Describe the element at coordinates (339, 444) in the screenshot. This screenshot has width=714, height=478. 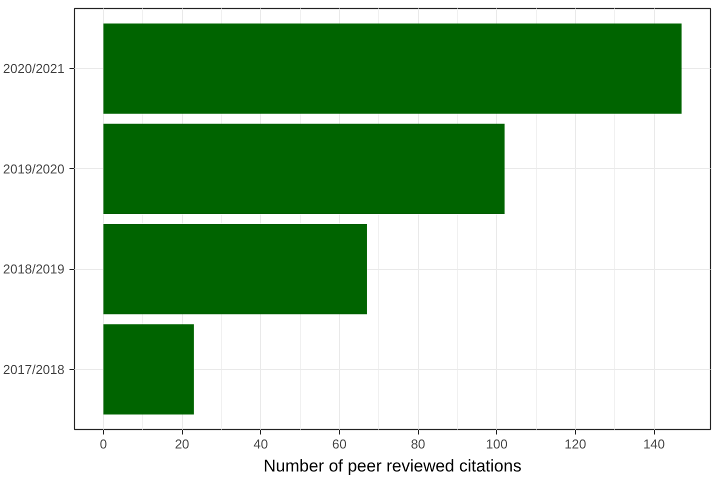
I see `x-tick-label: 60` at that location.